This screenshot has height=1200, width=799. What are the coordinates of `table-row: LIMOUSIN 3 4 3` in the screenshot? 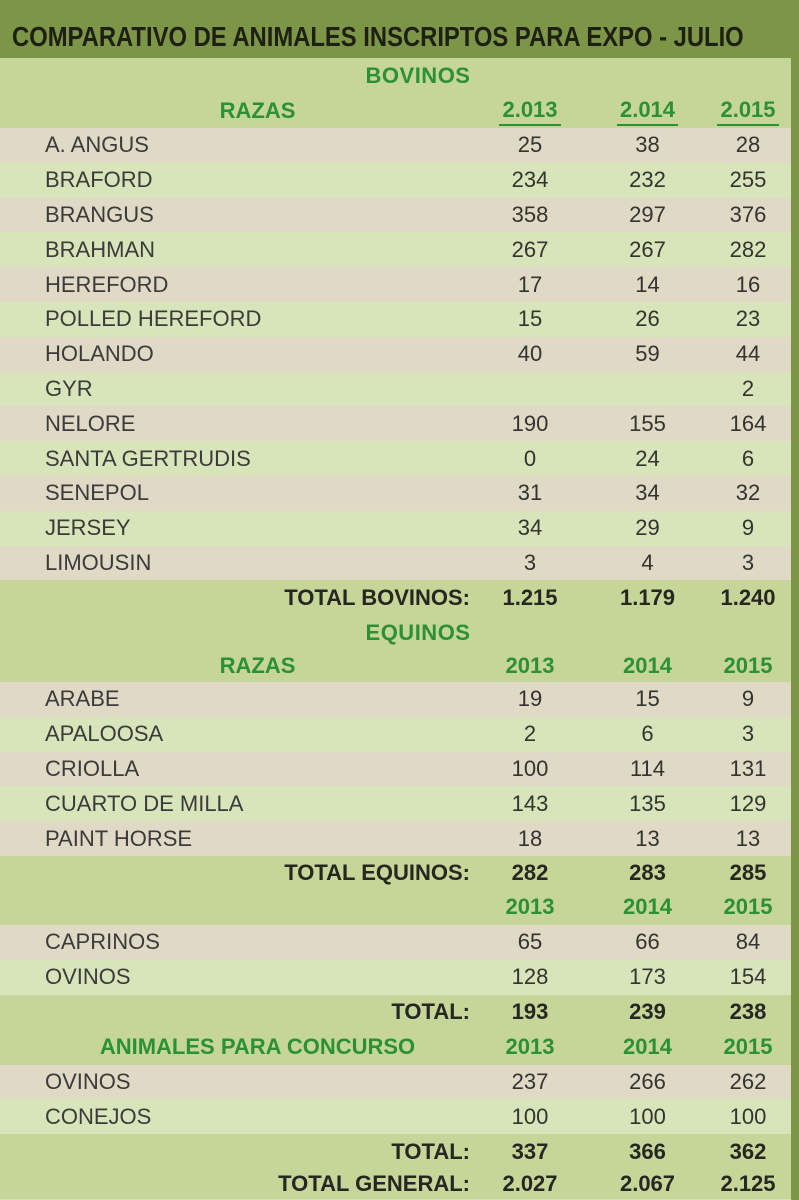 It's located at (395, 563).